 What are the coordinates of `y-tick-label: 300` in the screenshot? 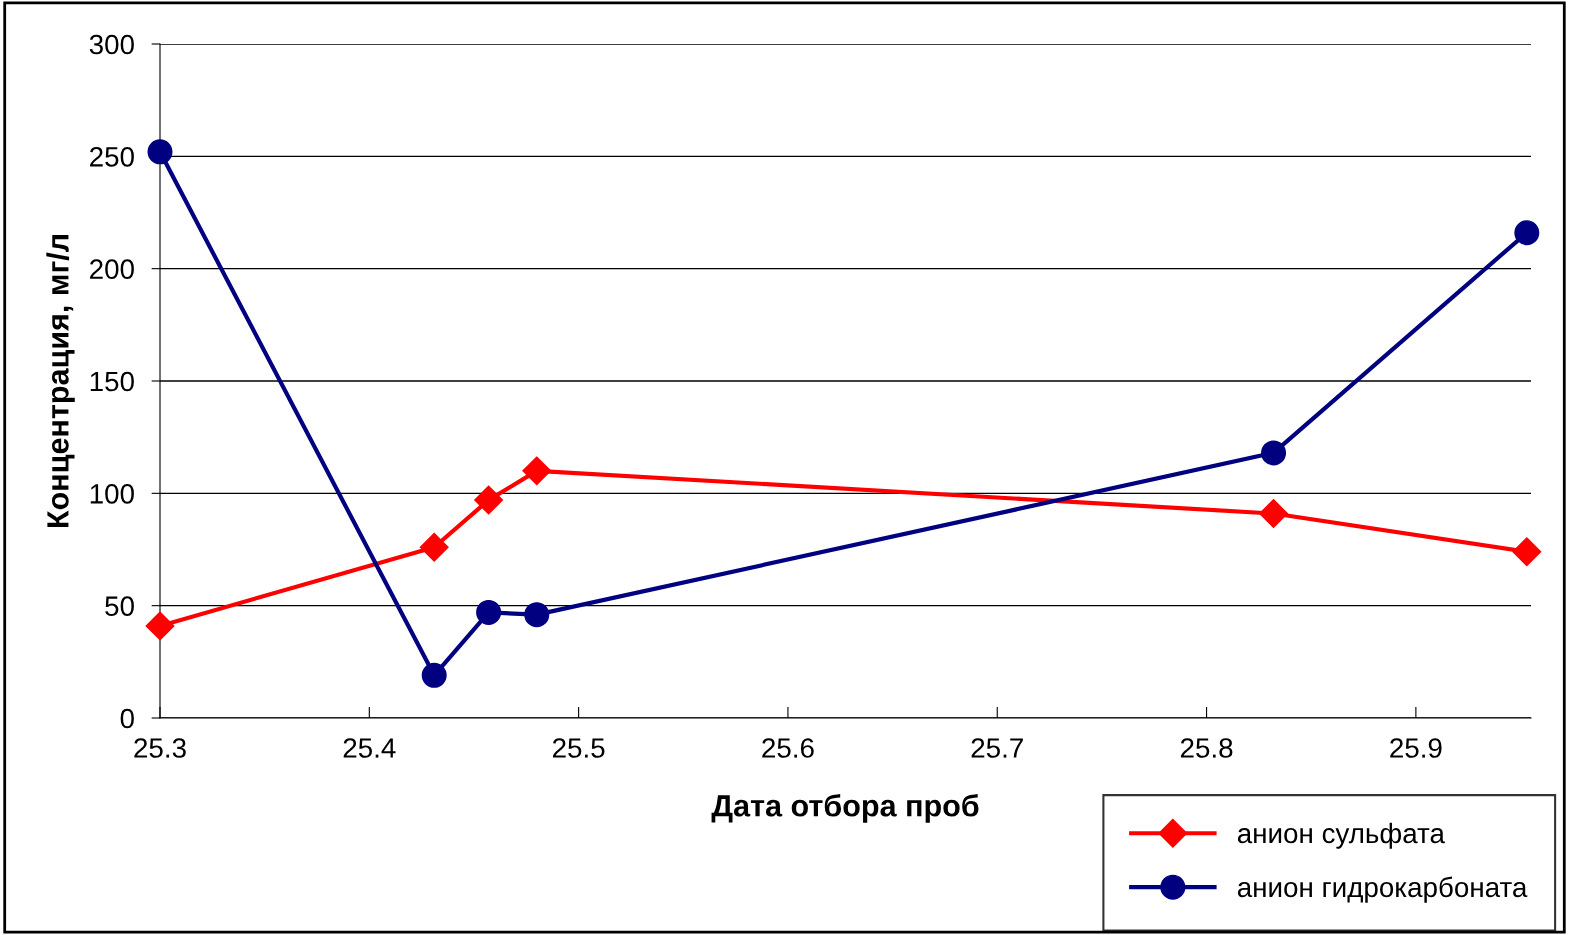 It's located at (111, 44).